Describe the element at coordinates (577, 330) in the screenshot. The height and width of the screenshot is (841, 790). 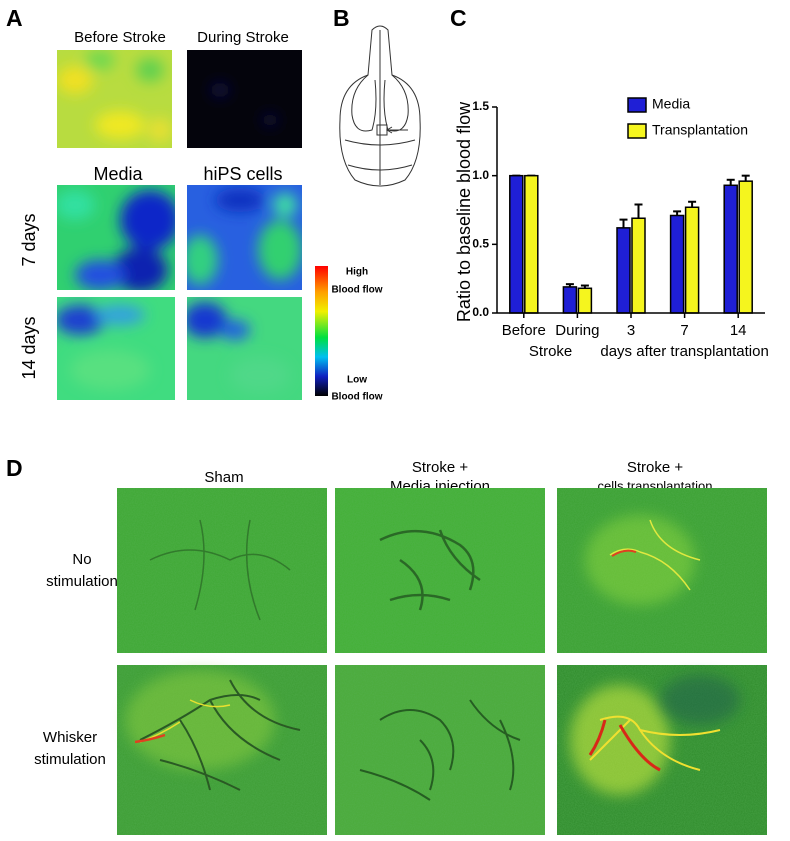
I see `x-tick-label: During` at that location.